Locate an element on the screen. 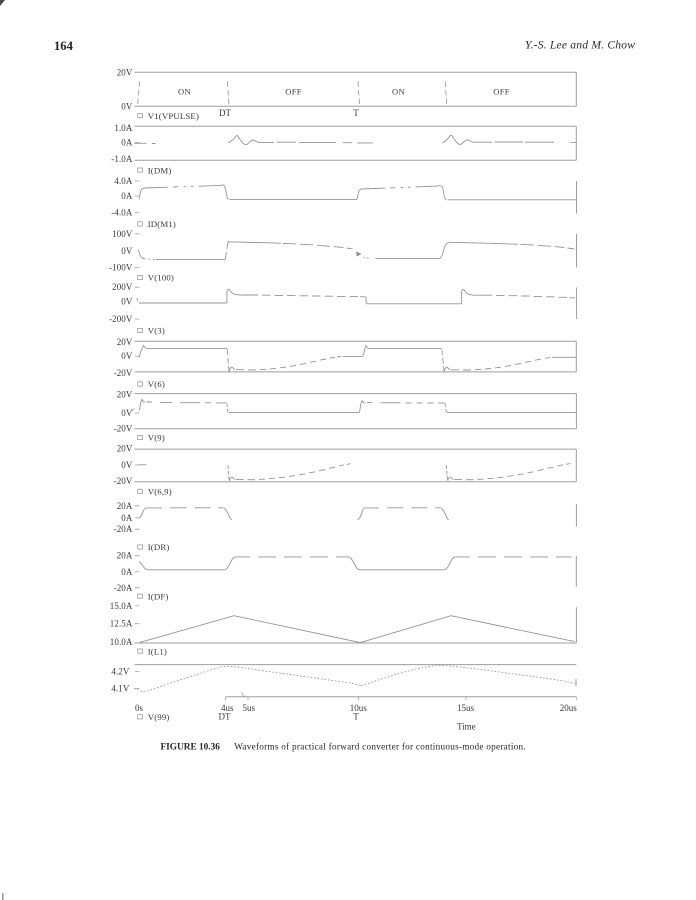 This screenshot has height=900, width=696. svg-text: Y.-S. Lee and M. Chow is located at coordinates (580, 45).